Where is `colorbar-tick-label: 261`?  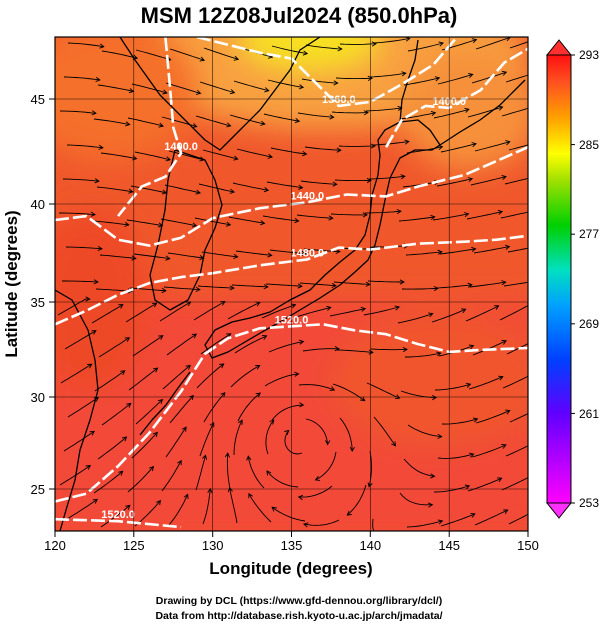 colorbar-tick-label: 261 is located at coordinates (589, 414).